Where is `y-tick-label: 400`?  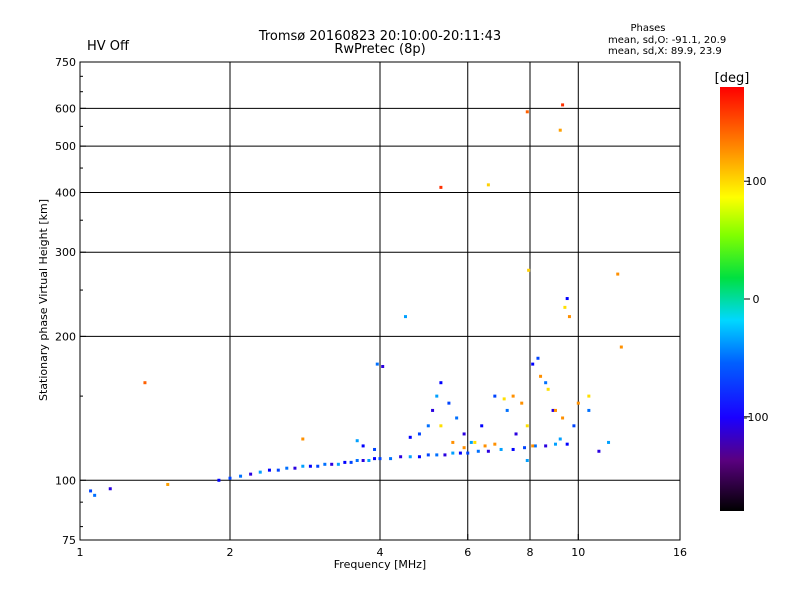 y-tick-label: 400 is located at coordinates (65, 192).